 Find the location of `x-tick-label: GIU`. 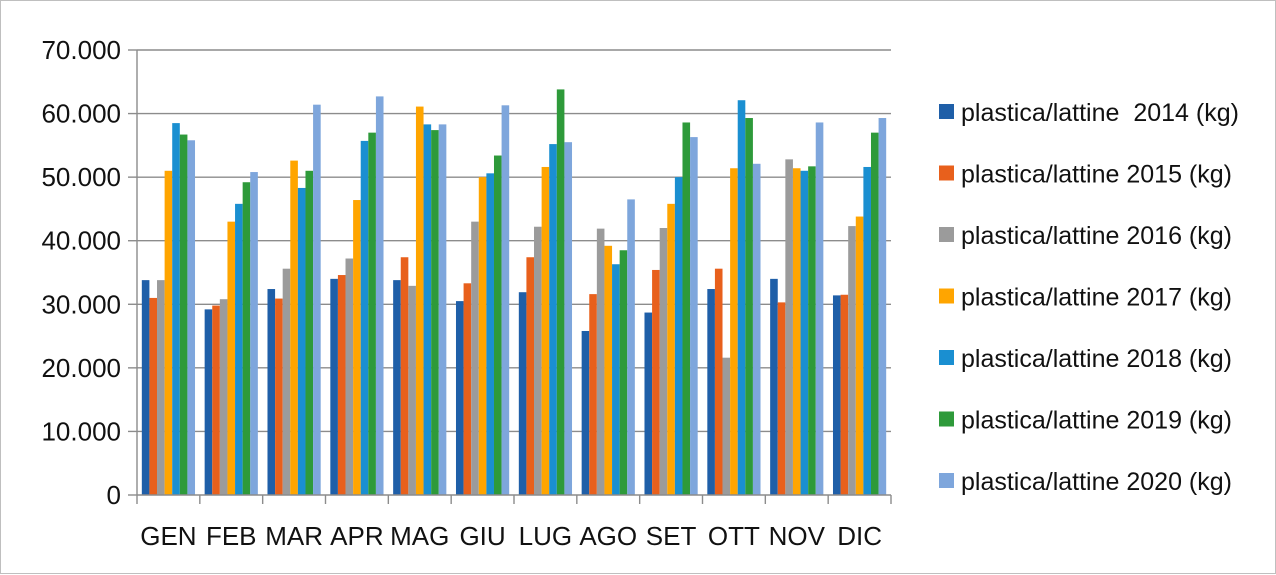

x-tick-label: GIU is located at coordinates (482, 536).